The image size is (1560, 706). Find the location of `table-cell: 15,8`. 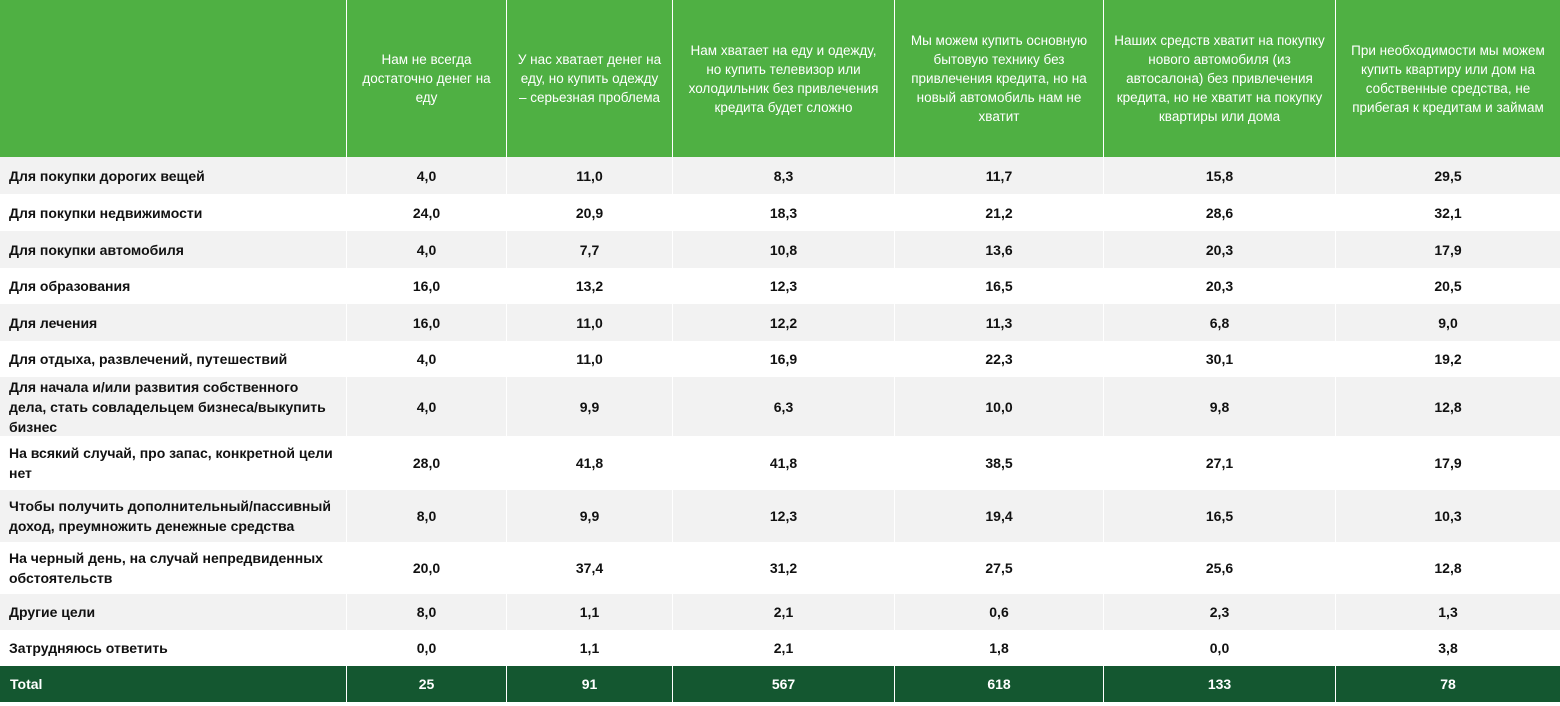

table-cell: 15,8 is located at coordinates (1220, 175).